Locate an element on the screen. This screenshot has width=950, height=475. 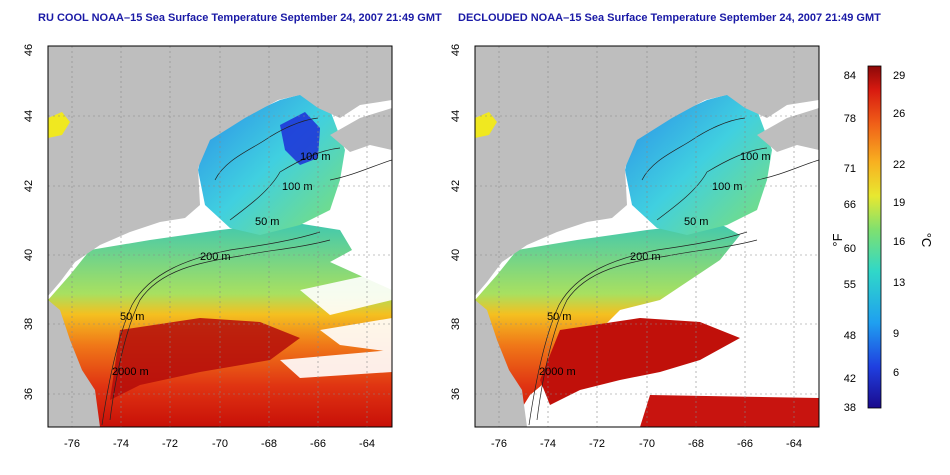
celsius-tick: 26 is located at coordinates (899, 114).